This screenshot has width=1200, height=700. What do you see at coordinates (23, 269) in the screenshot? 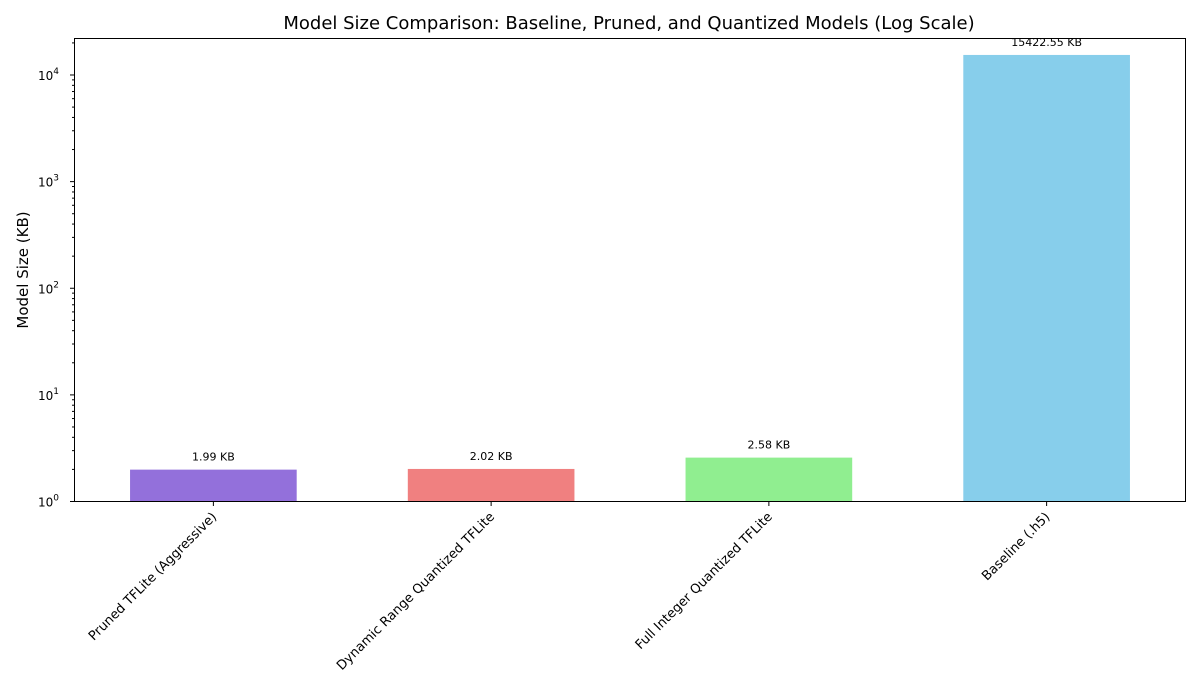
I see `y-axis-label: Model Size (KB)` at bounding box center [23, 269].